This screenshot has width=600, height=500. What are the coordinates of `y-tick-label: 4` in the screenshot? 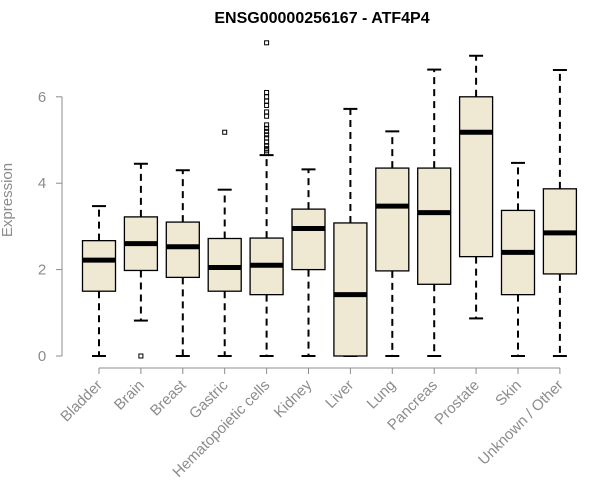 It's located at (42, 183).